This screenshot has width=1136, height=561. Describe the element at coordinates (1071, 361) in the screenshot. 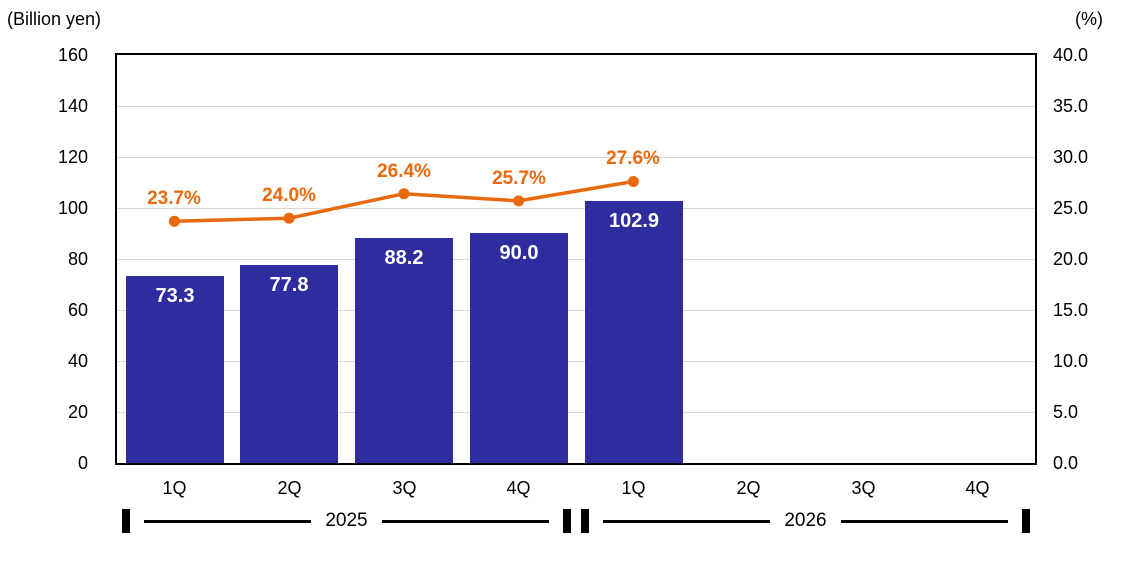

I see `y-axis-tick-right: 10.0` at that location.